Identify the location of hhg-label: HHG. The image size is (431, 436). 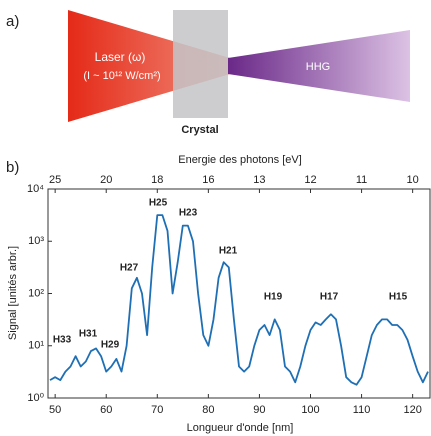
(318, 67).